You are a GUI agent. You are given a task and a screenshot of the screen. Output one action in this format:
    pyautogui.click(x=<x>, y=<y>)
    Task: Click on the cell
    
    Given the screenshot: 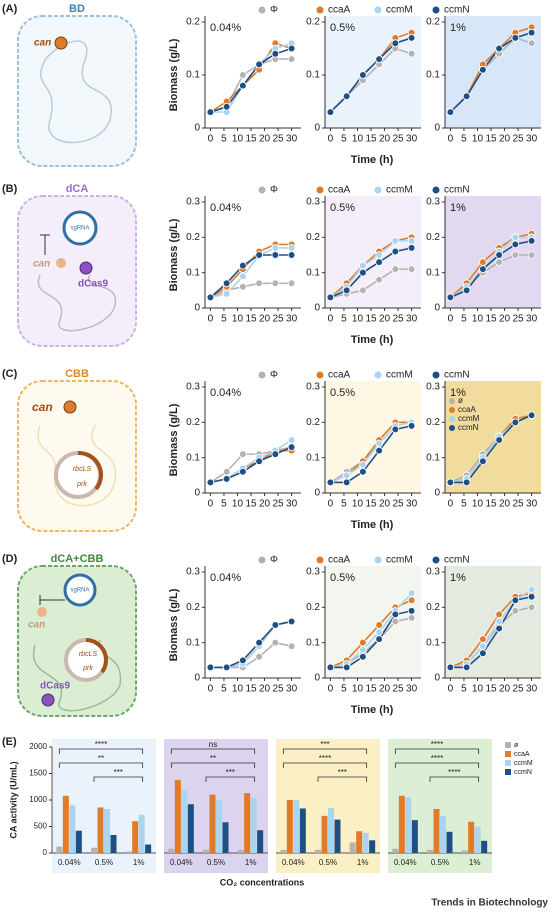 What is the action you would take?
    pyautogui.click(x=77, y=271)
    